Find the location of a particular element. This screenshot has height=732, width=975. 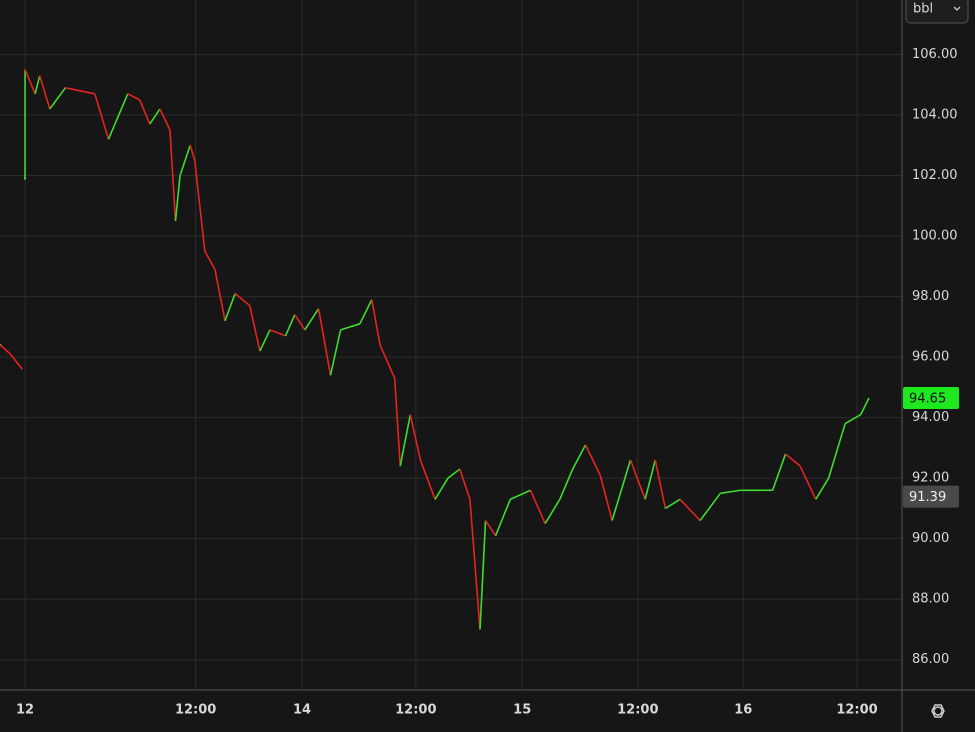

price-label-box is located at coordinates (931, 496).